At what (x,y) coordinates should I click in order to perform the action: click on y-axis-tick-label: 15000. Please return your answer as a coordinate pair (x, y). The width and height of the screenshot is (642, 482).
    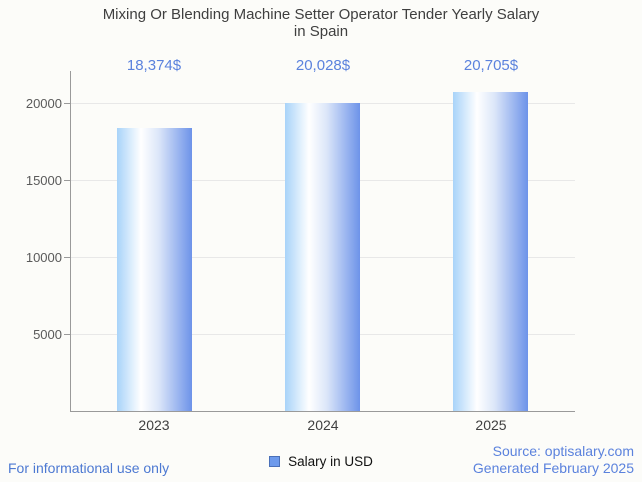
    Looking at the image, I should click on (43, 180).